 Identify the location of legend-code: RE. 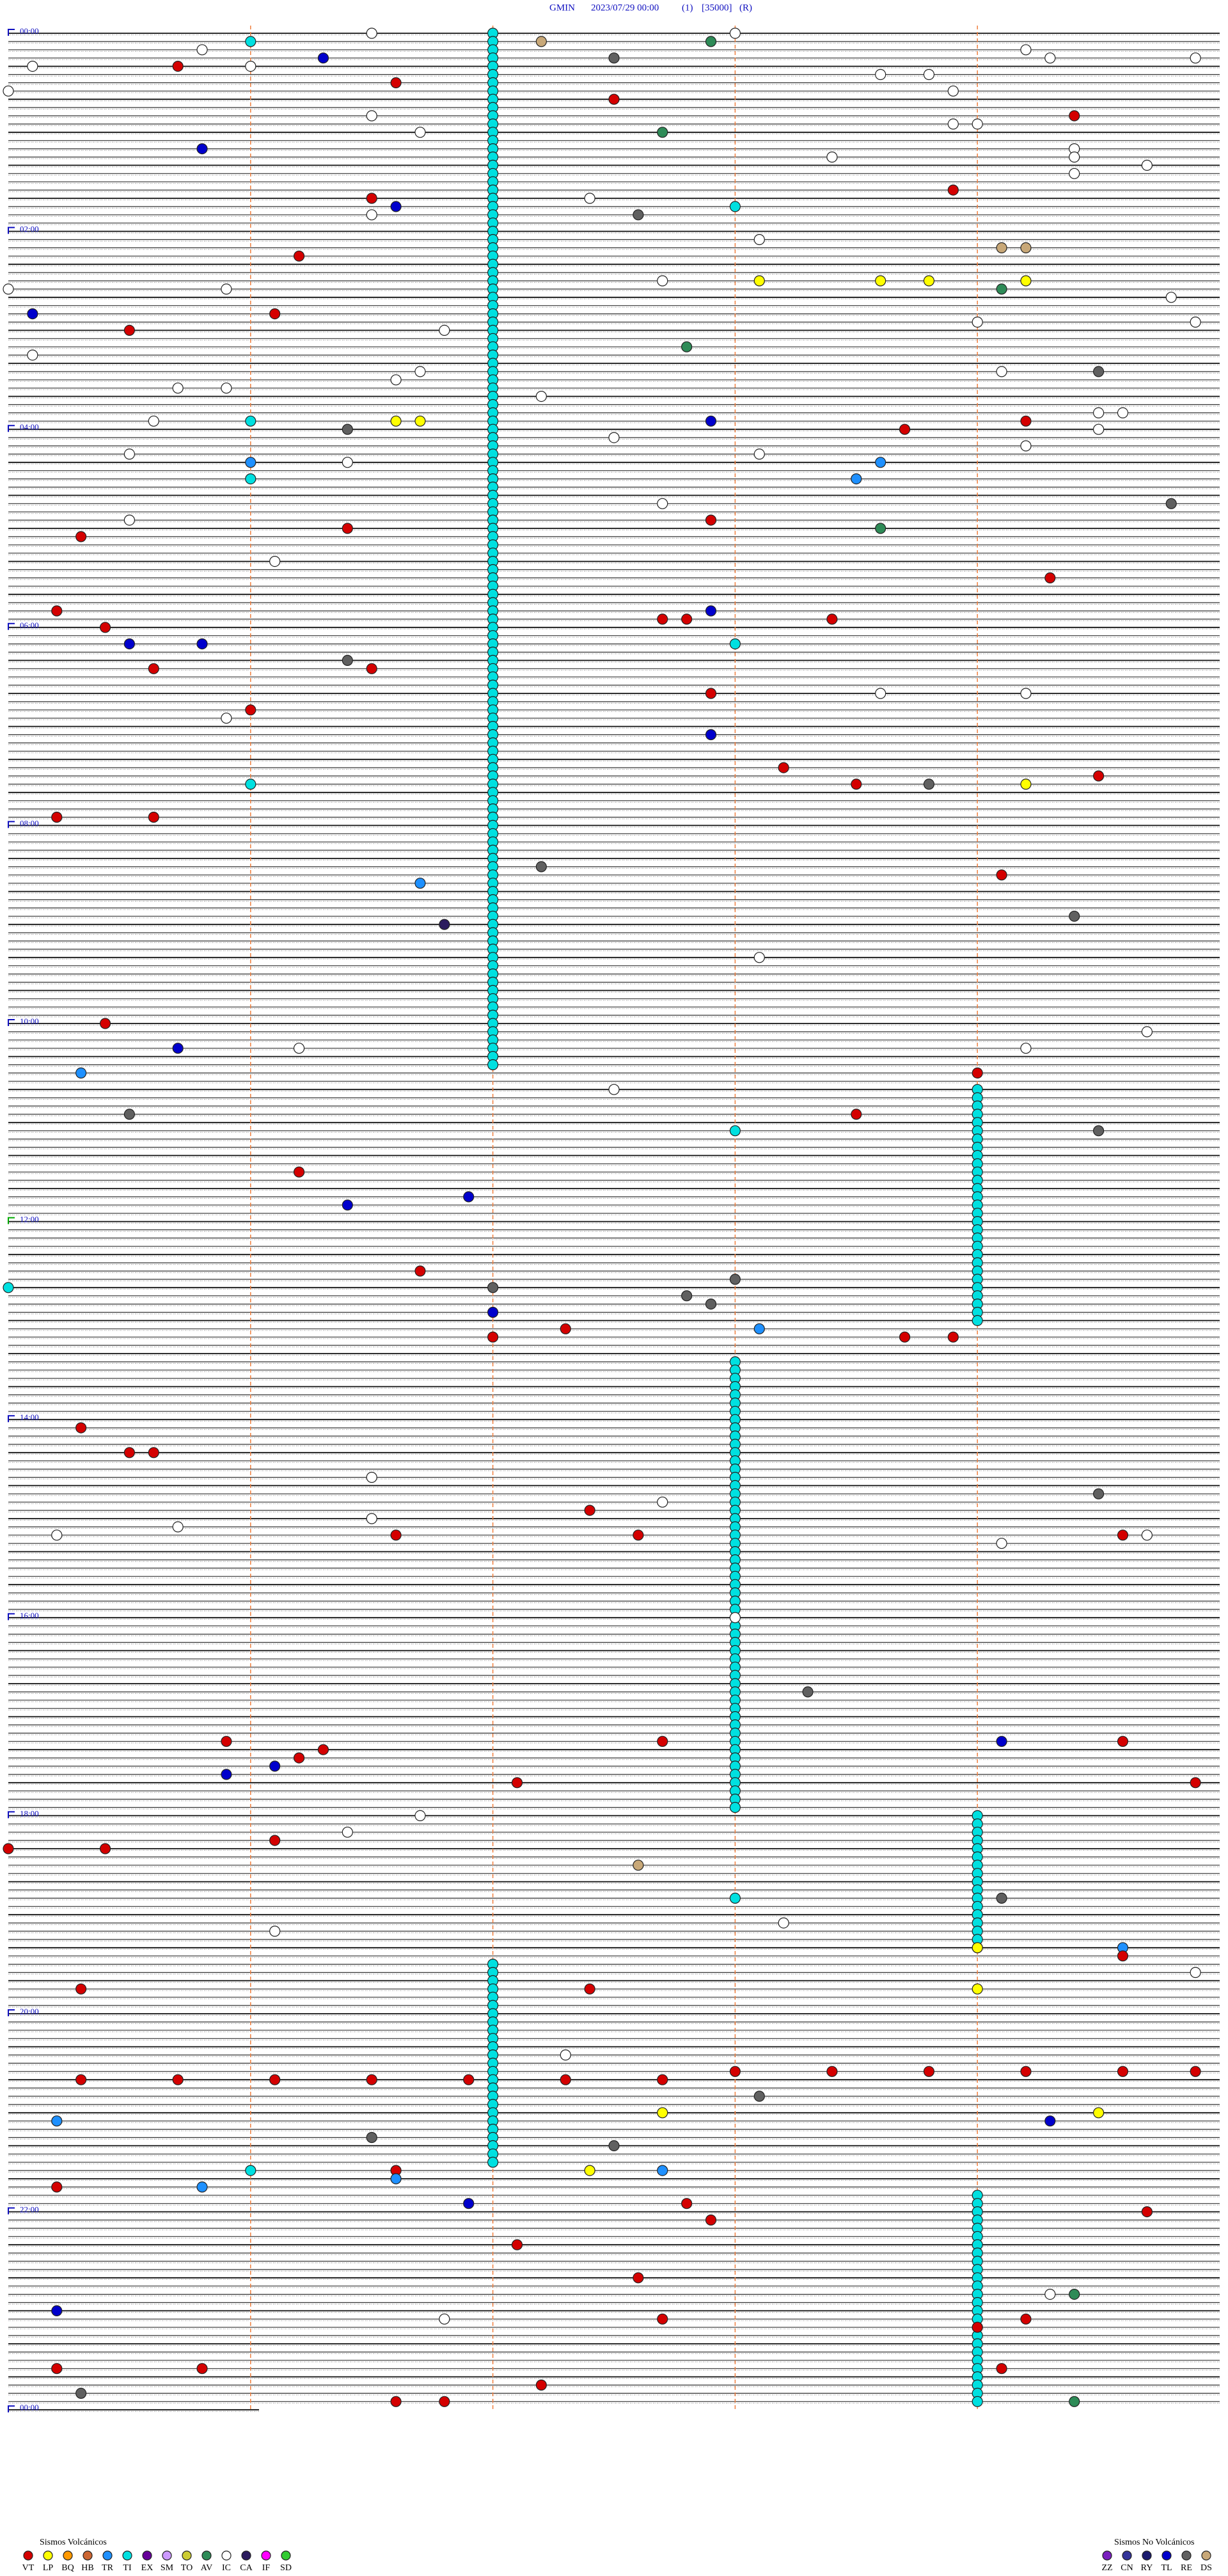
(1186, 2568).